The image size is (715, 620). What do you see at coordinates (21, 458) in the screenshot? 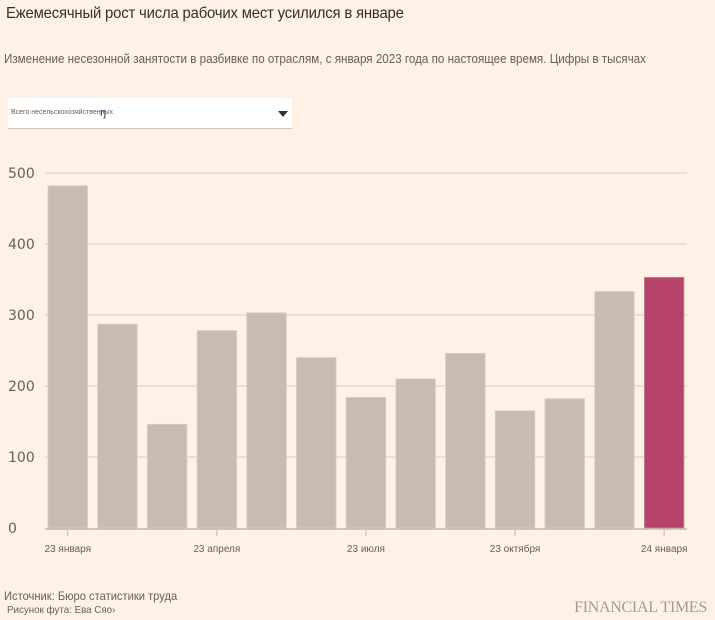
I see `y-tick-label: 100` at bounding box center [21, 458].